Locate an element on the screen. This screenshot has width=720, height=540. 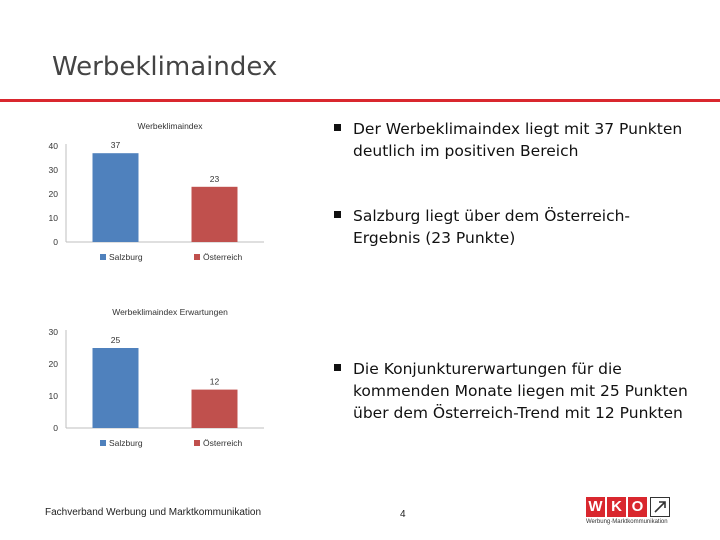
data-label: 23 is located at coordinates (215, 179).